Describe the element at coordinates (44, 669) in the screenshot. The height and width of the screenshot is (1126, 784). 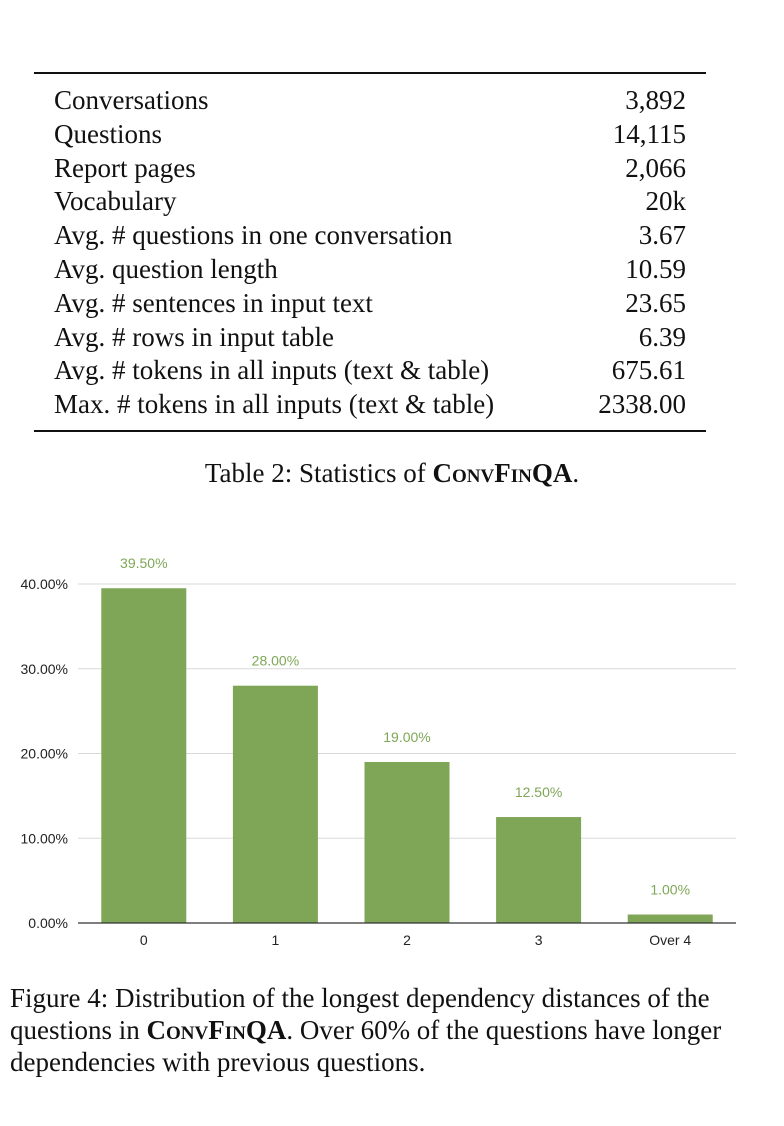
I see `y-tick-label: 30.00%` at that location.